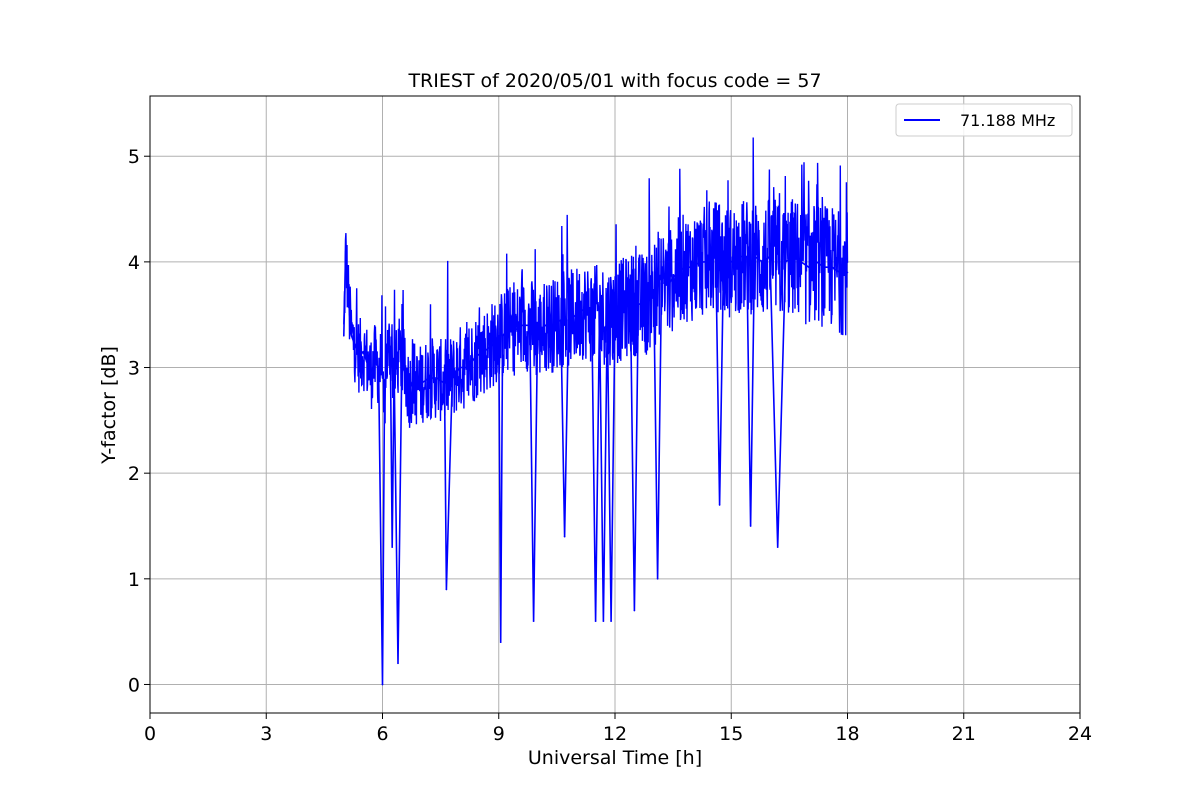  Describe the element at coordinates (731, 734) in the screenshot. I see `x-tick-label-5: 15` at that location.